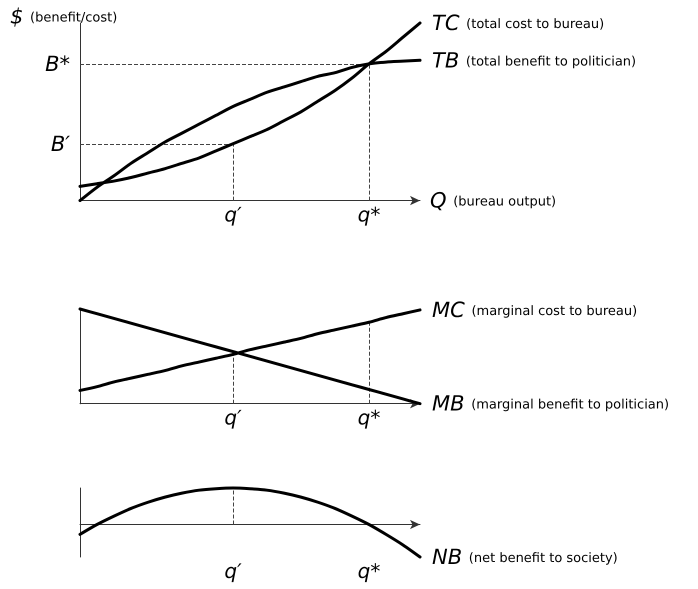  What do you see at coordinates (493, 200) in the screenshot?
I see `x-axis-title: Q (bureau output)` at bounding box center [493, 200].